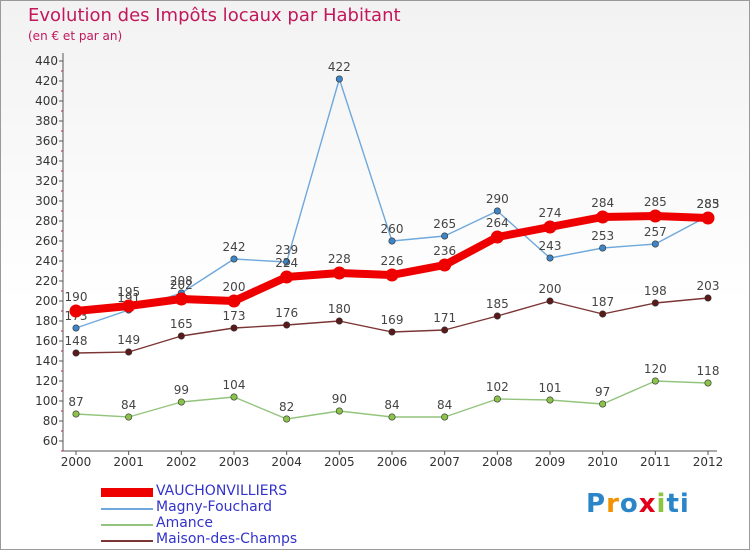 The height and width of the screenshot is (551, 750). Describe the element at coordinates (550, 462) in the screenshot. I see `x-tick-label: 2009` at that location.